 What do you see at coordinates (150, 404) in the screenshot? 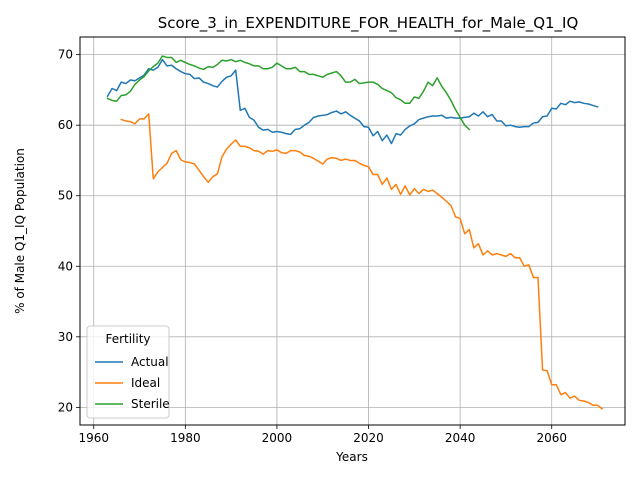
I see `legend-label-sterile: Sterile` at bounding box center [150, 404].